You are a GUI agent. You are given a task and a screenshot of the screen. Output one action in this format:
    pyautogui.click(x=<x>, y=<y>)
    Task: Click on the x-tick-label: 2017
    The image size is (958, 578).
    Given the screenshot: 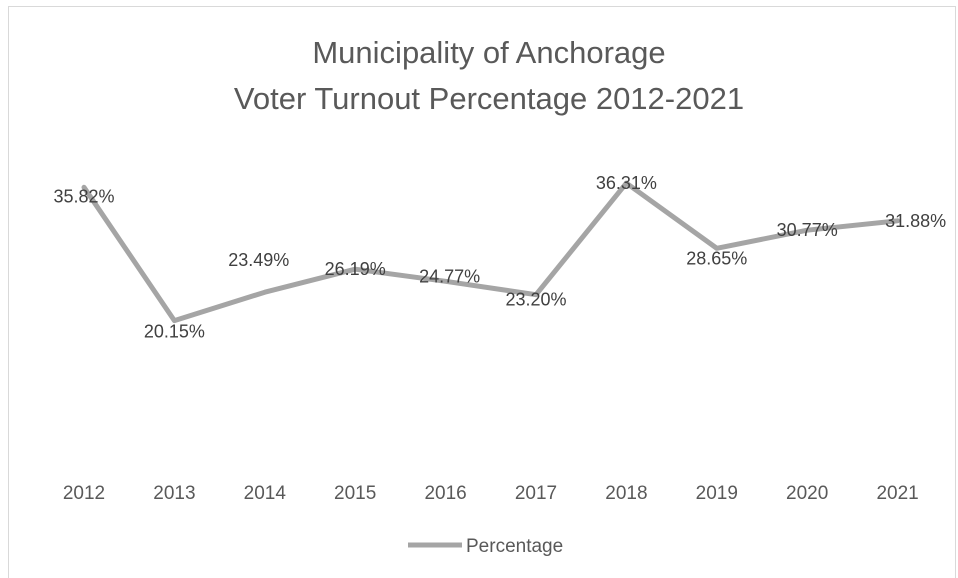 What is the action you would take?
    pyautogui.click(x=536, y=493)
    